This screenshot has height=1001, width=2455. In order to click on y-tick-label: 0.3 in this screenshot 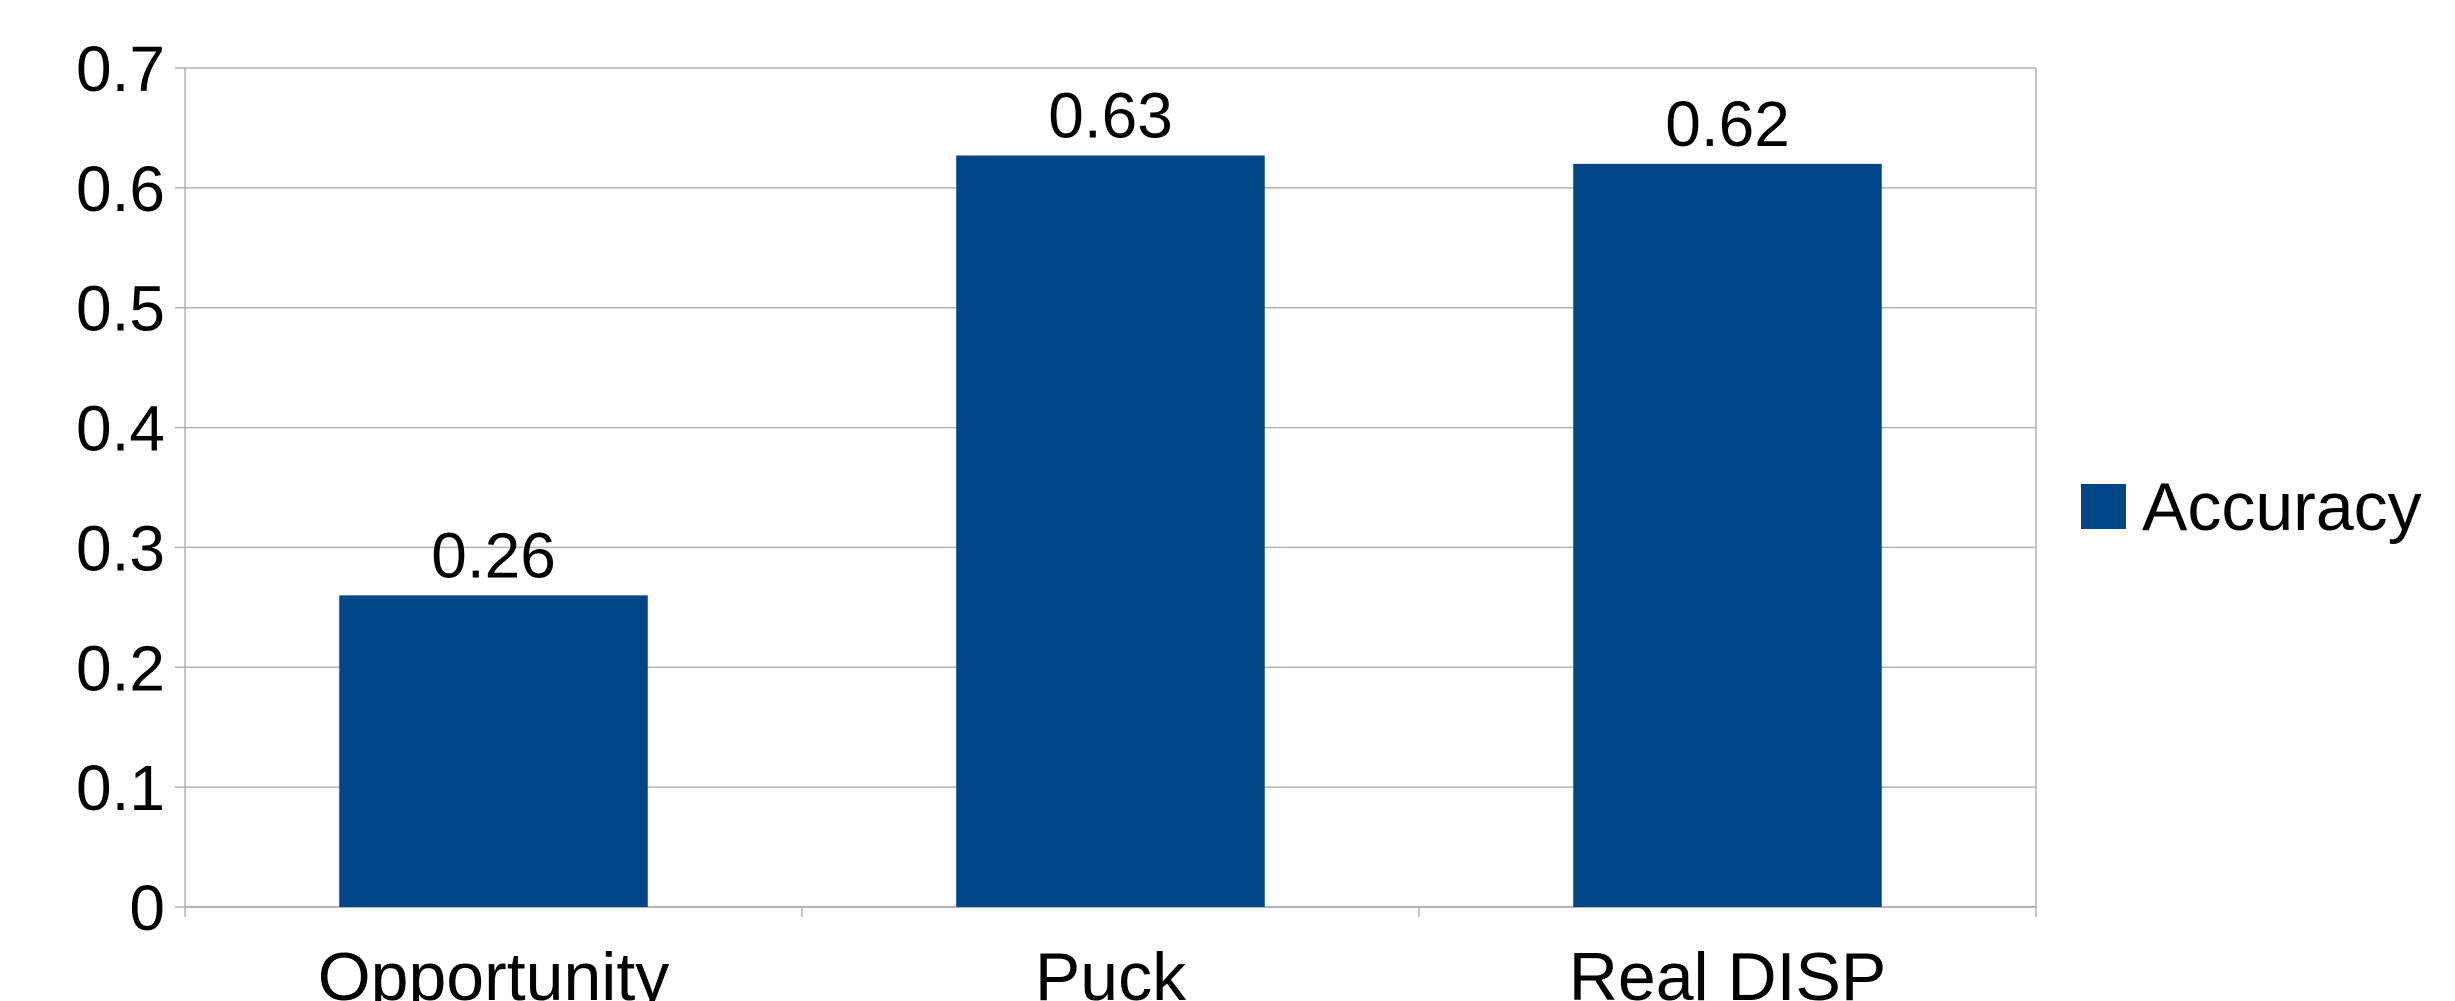, I will do `click(120, 548)`.